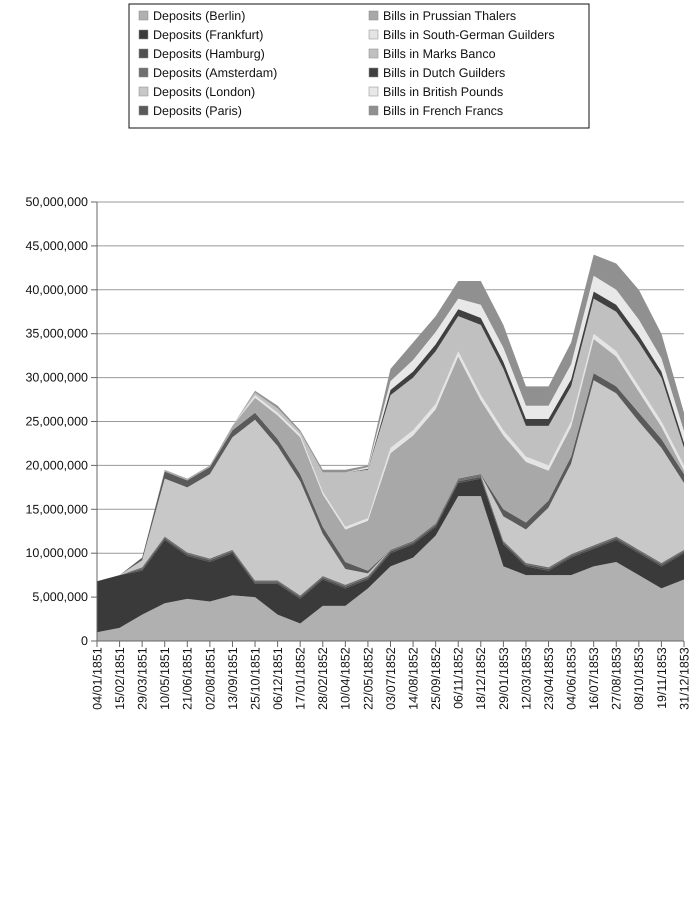  What do you see at coordinates (56, 245) in the screenshot?
I see `y-tick-label: 45,000,000` at bounding box center [56, 245].